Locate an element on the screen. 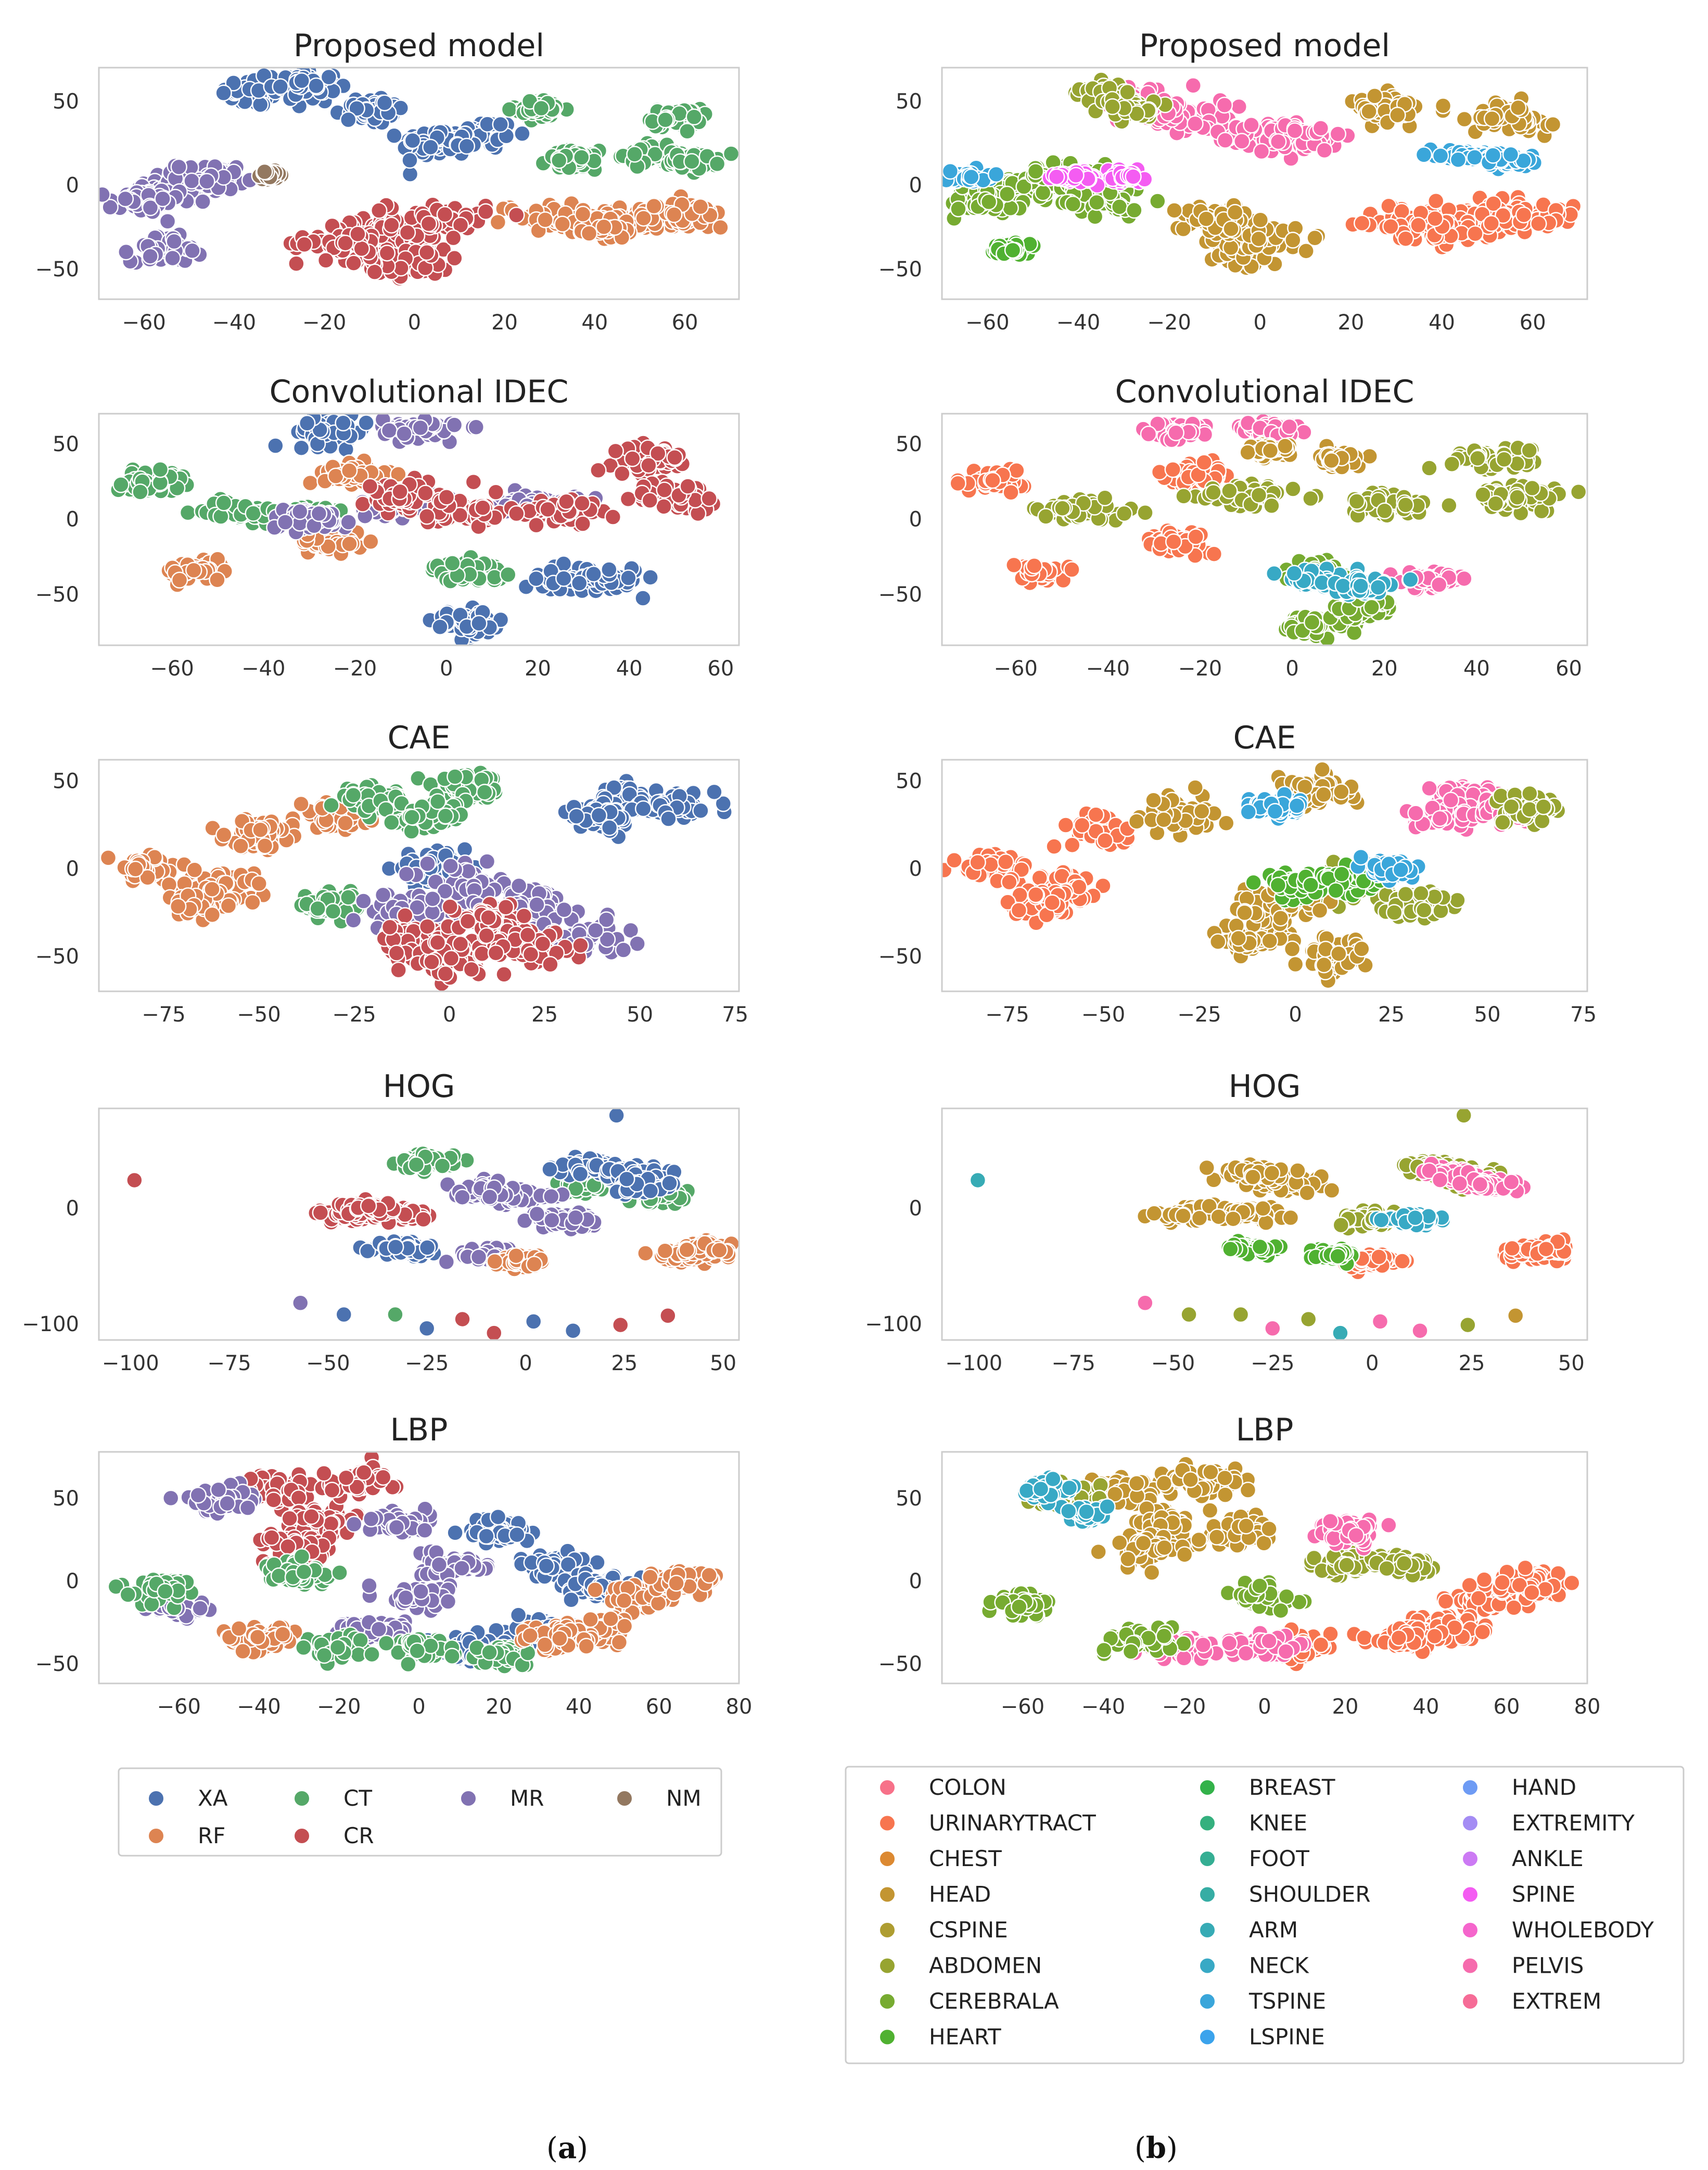 The height and width of the screenshot is (2170, 1708). x-tick-label: 50 is located at coordinates (640, 1015).